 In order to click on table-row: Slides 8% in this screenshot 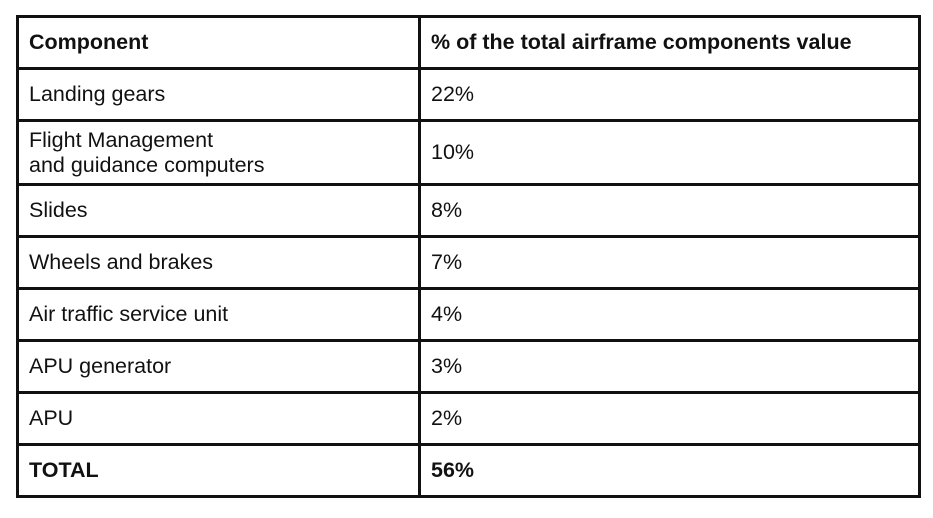, I will do `click(468, 210)`.